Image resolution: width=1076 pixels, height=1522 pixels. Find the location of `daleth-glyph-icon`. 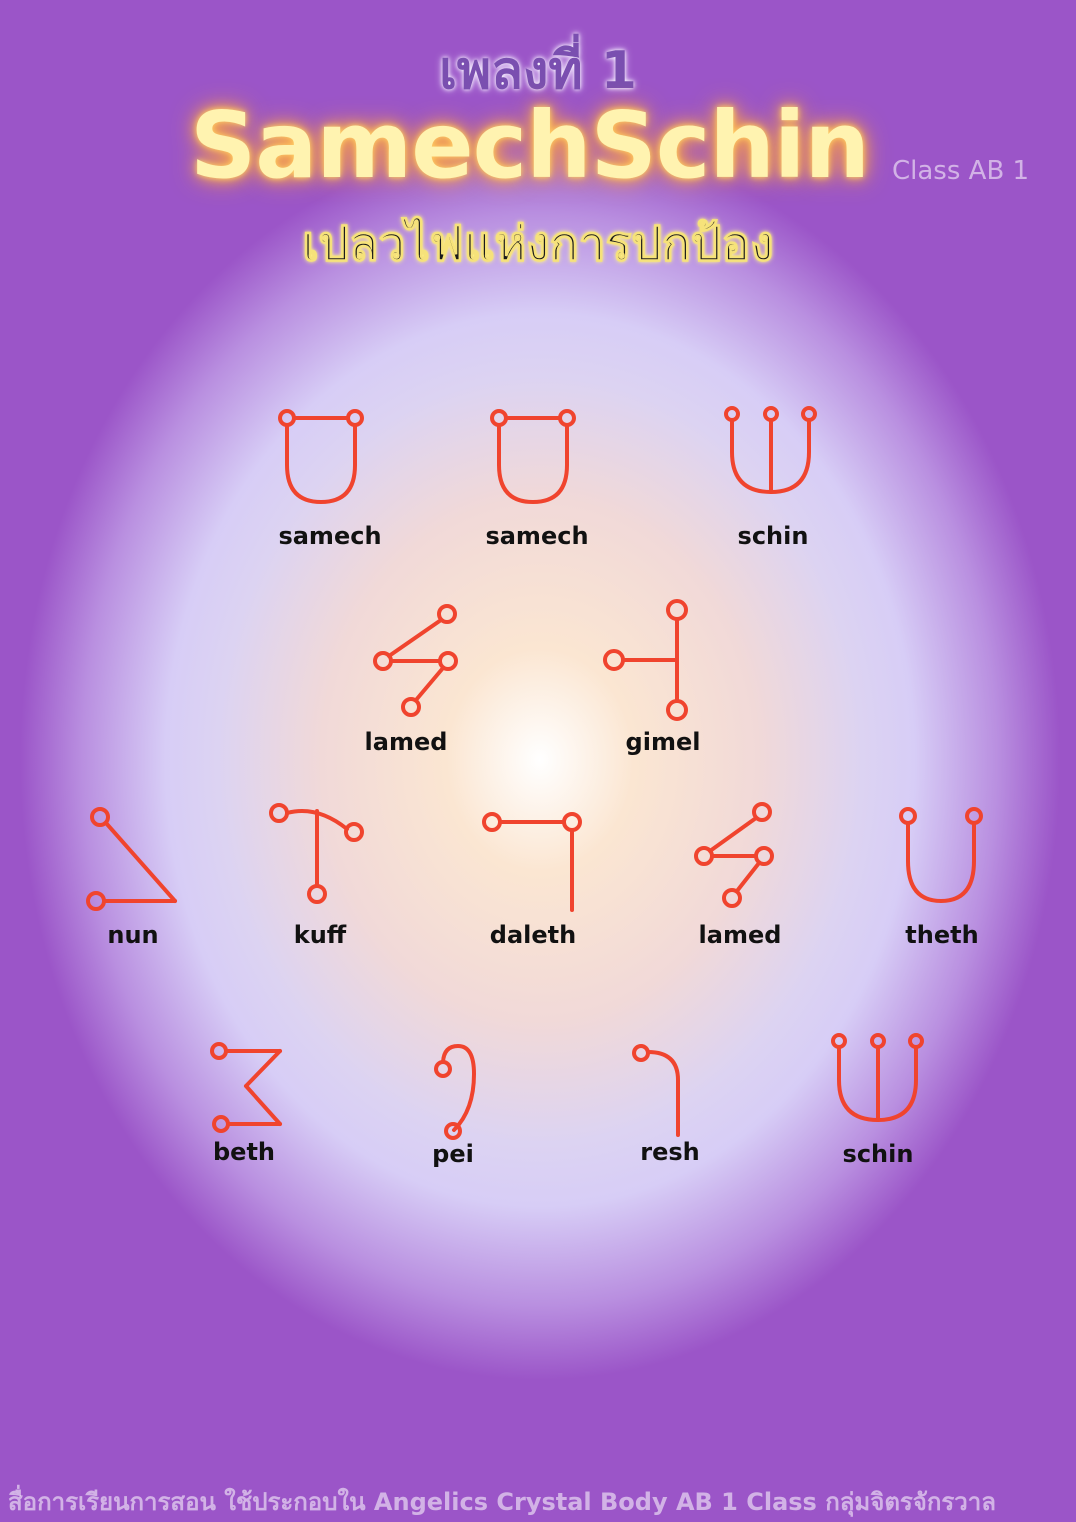

daleth-glyph-icon is located at coordinates (532, 864).